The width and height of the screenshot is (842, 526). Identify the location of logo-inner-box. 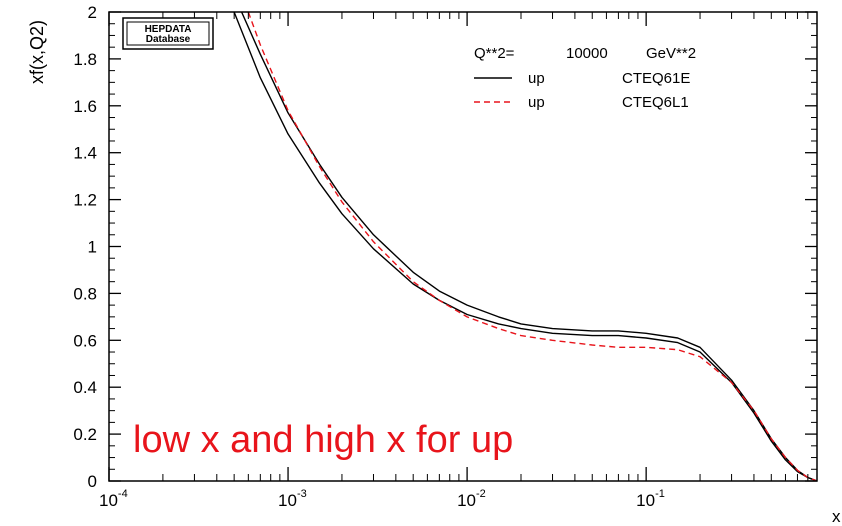
(168, 33).